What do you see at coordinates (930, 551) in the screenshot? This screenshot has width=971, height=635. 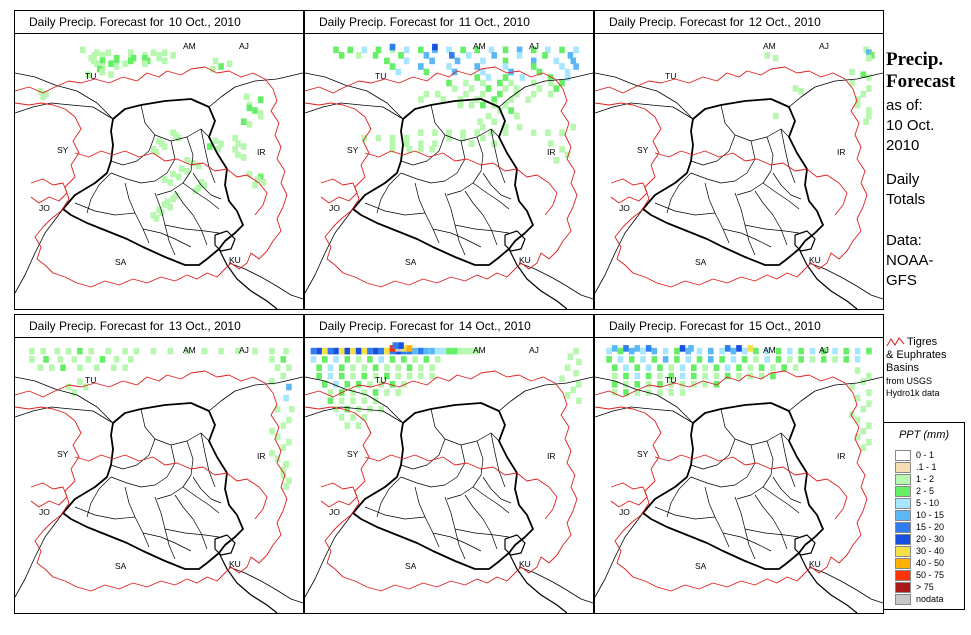 I see `key-label: 30 - 40` at bounding box center [930, 551].